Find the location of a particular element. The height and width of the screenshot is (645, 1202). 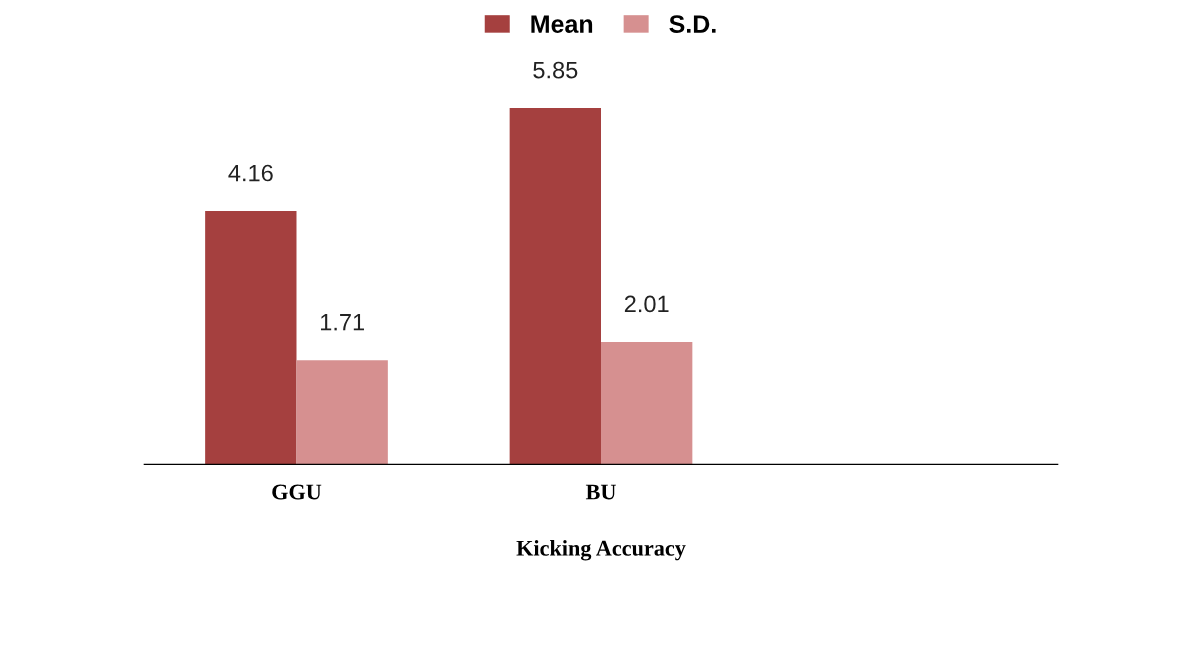

legend-label: Mean is located at coordinates (562, 24).